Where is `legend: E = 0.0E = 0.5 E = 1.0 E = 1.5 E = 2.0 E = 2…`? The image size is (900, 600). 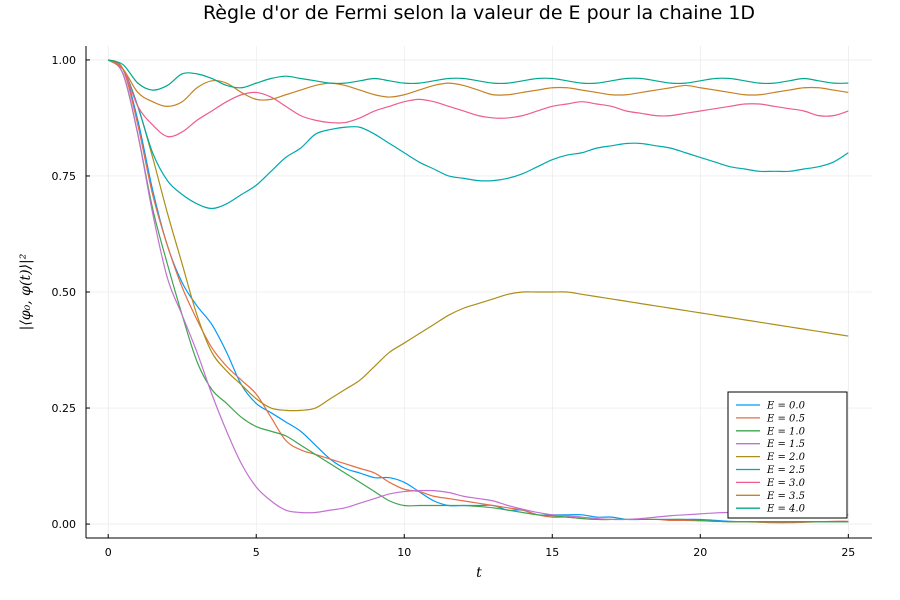
legend: E = 0.0E = 0.5 E = 1.0 E = 1.5 E = 2.0 E = 2… is located at coordinates (787, 455).